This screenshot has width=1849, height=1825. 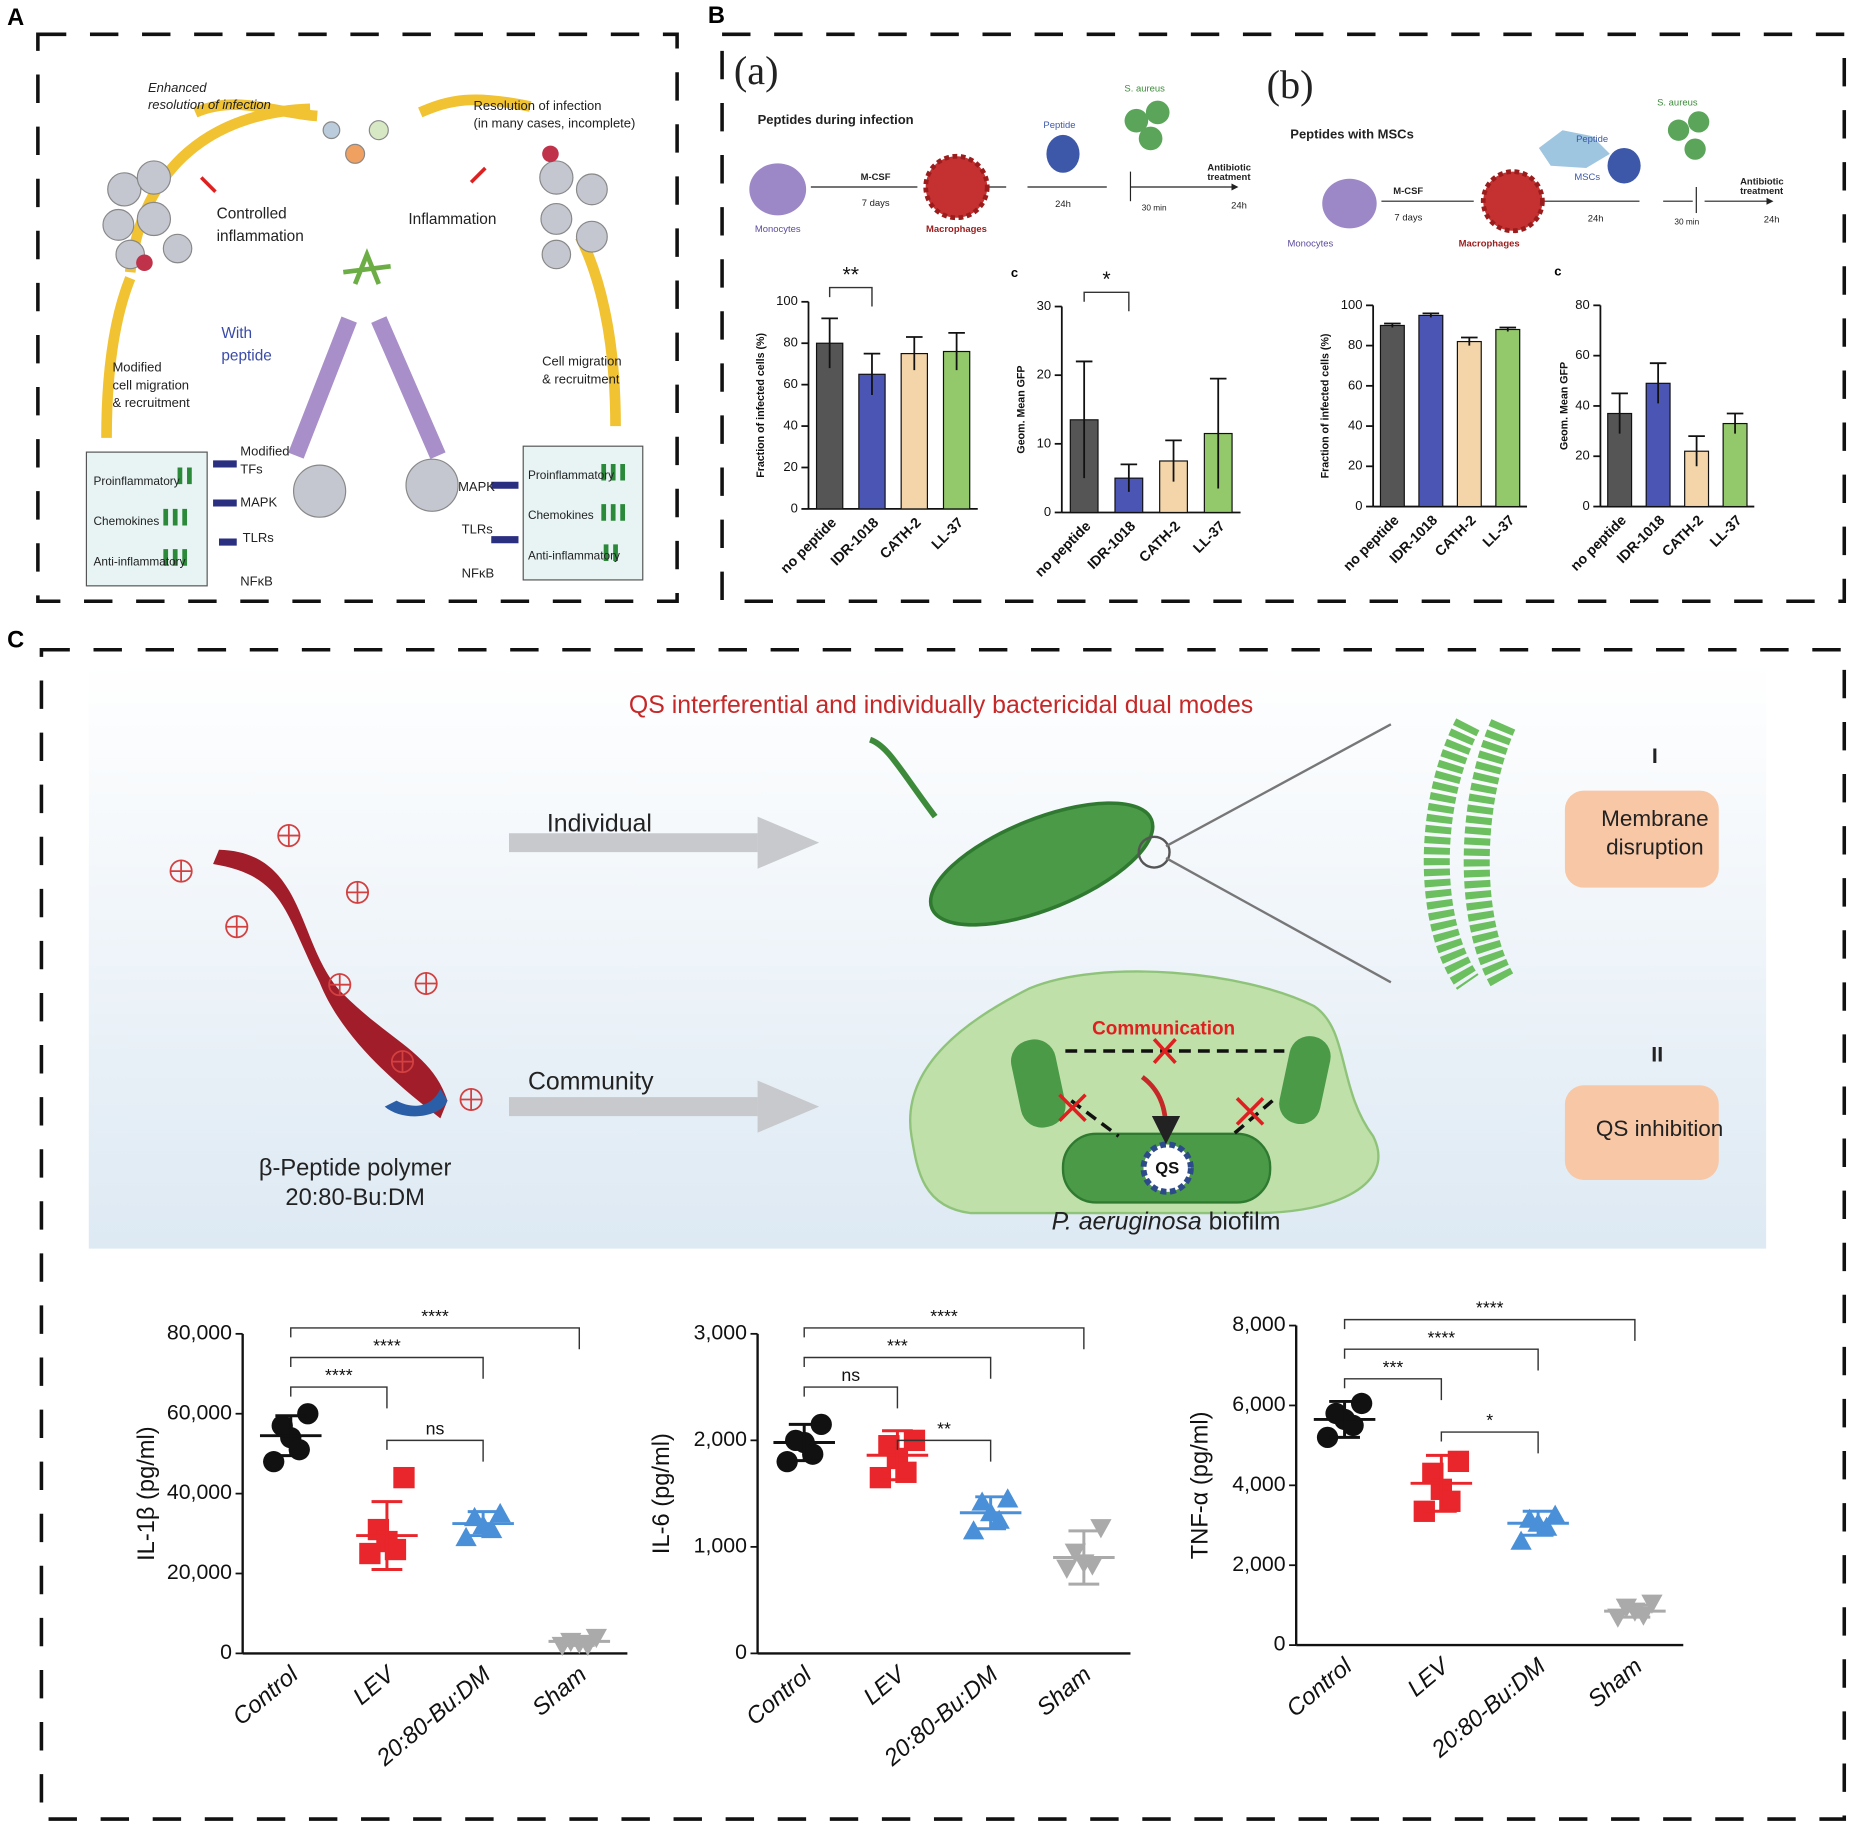 What do you see at coordinates (1063, 153) in the screenshot?
I see `peptide` at bounding box center [1063, 153].